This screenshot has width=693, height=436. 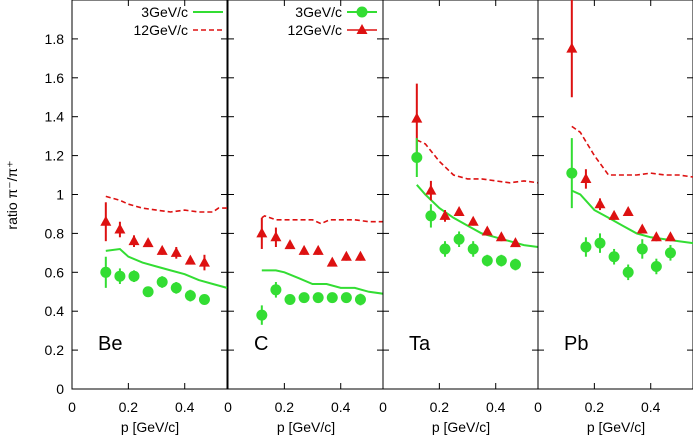 What do you see at coordinates (55, 39) in the screenshot?
I see `y-tick-label: 1.8` at bounding box center [55, 39].